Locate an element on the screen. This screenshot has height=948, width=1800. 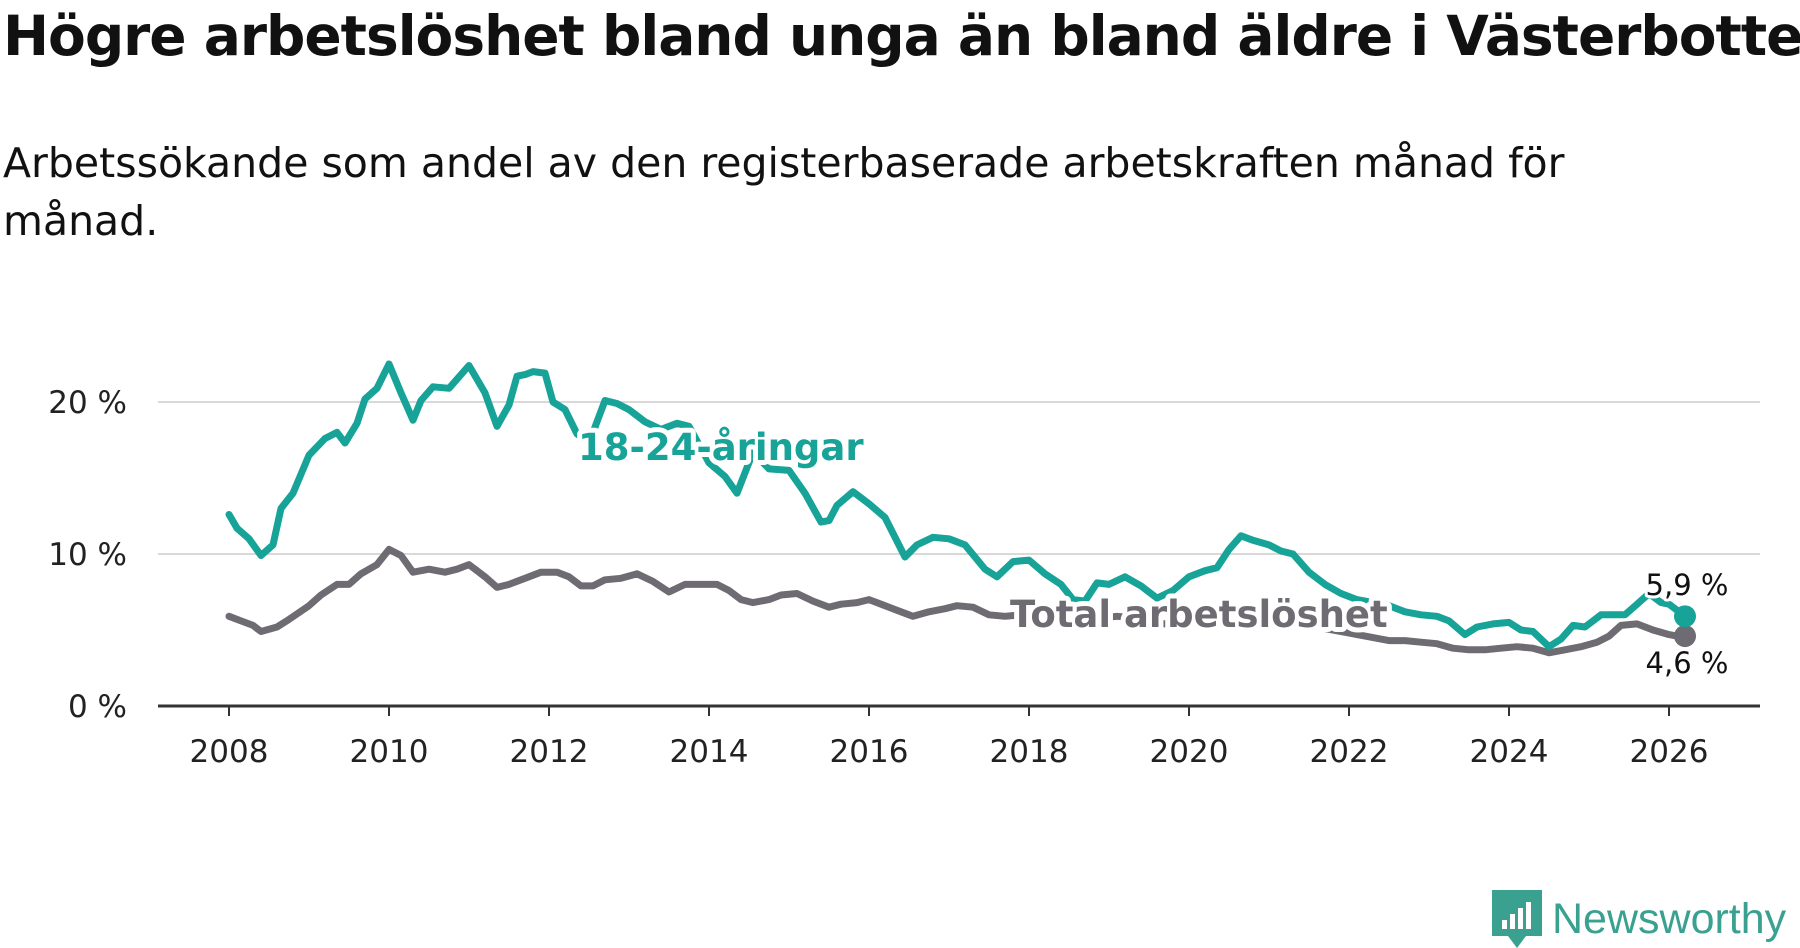
x-tick-label: 2024 is located at coordinates (1509, 752).